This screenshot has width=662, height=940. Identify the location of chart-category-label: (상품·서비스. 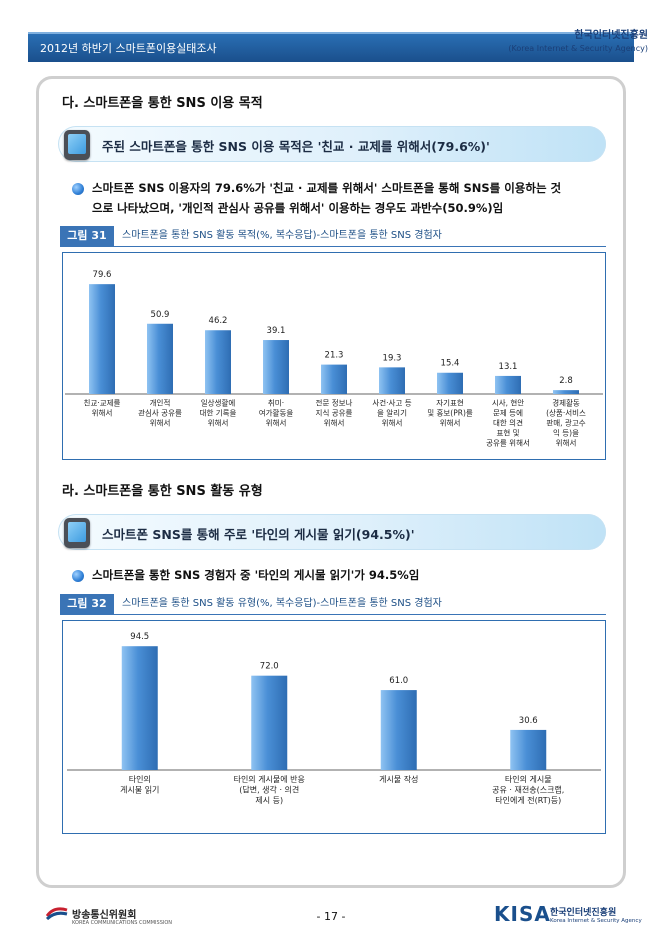
(566, 413).